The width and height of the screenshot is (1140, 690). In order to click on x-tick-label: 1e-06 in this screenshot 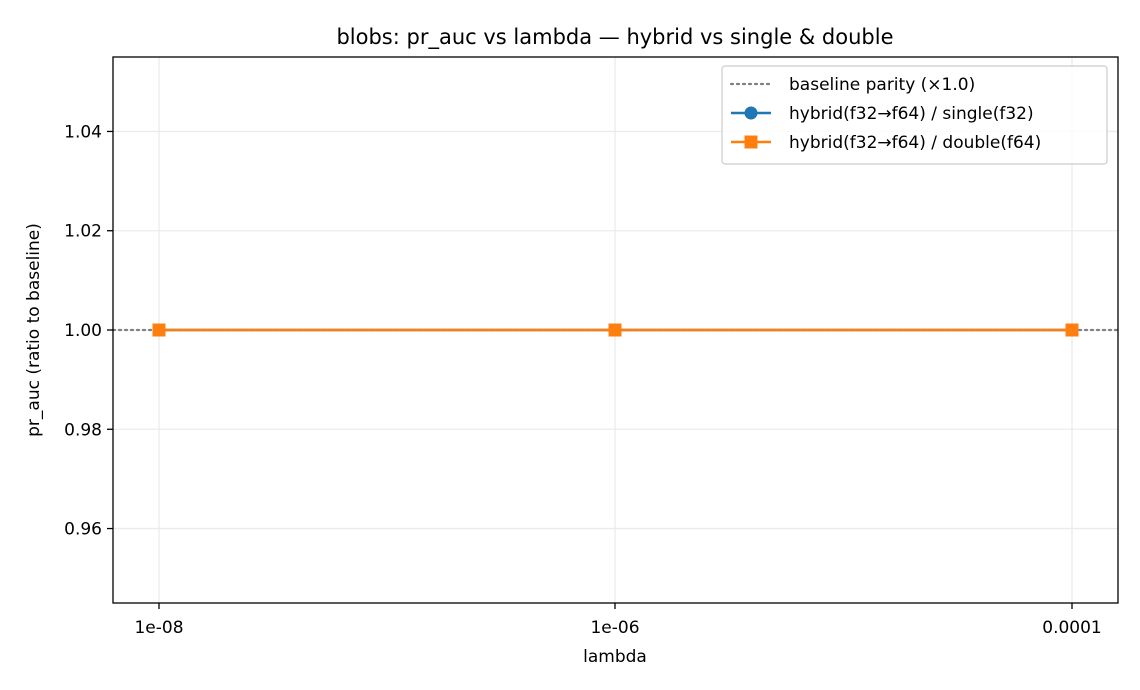, I will do `click(614, 628)`.